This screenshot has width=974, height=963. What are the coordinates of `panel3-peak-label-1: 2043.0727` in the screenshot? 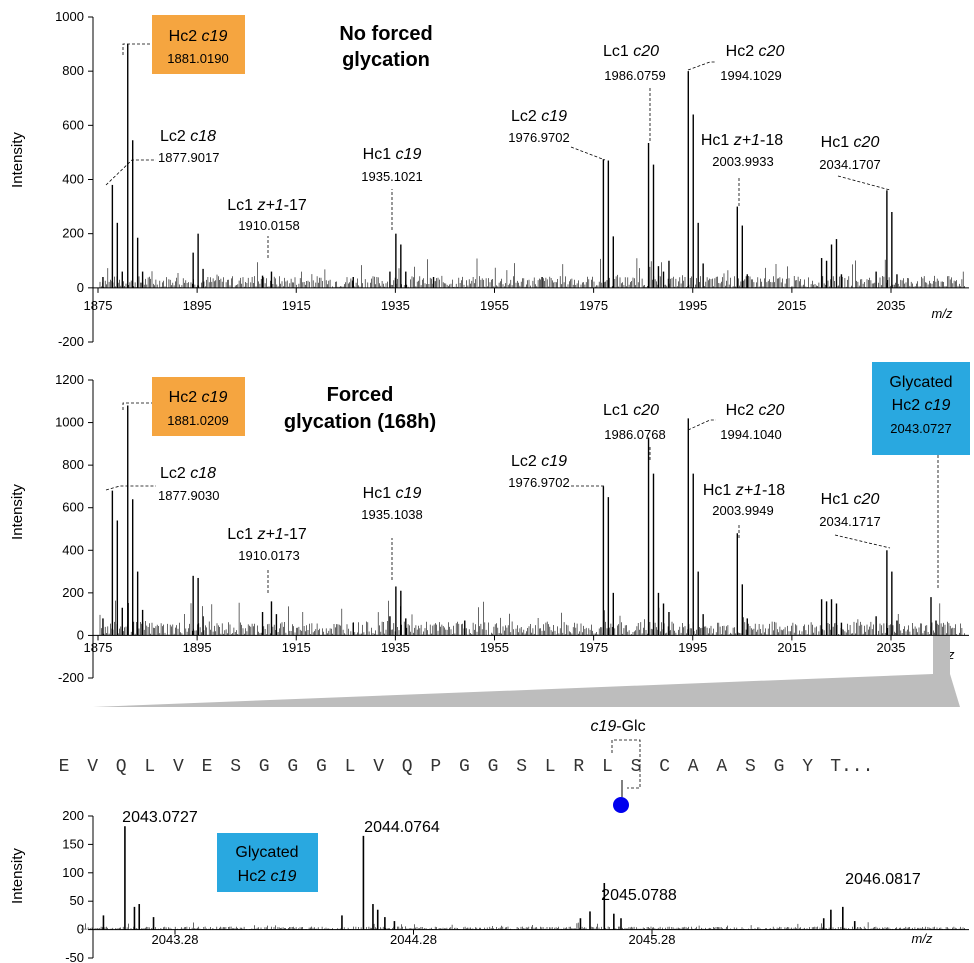 It's located at (160, 817).